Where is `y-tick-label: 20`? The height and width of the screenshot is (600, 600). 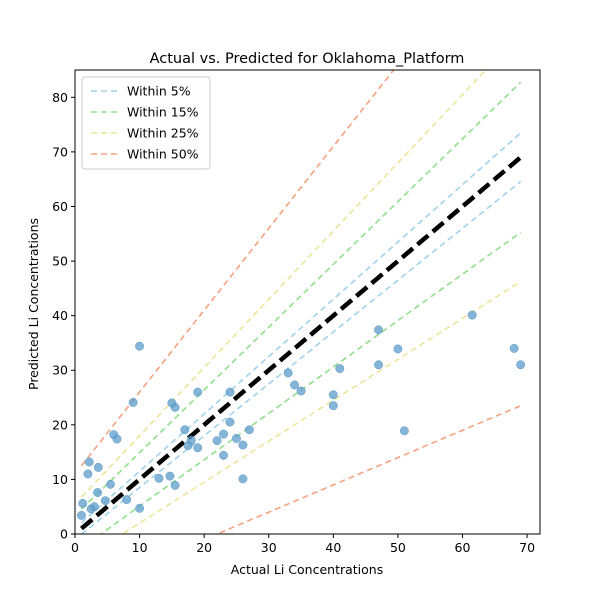
y-tick-label: 20 is located at coordinates (60, 424).